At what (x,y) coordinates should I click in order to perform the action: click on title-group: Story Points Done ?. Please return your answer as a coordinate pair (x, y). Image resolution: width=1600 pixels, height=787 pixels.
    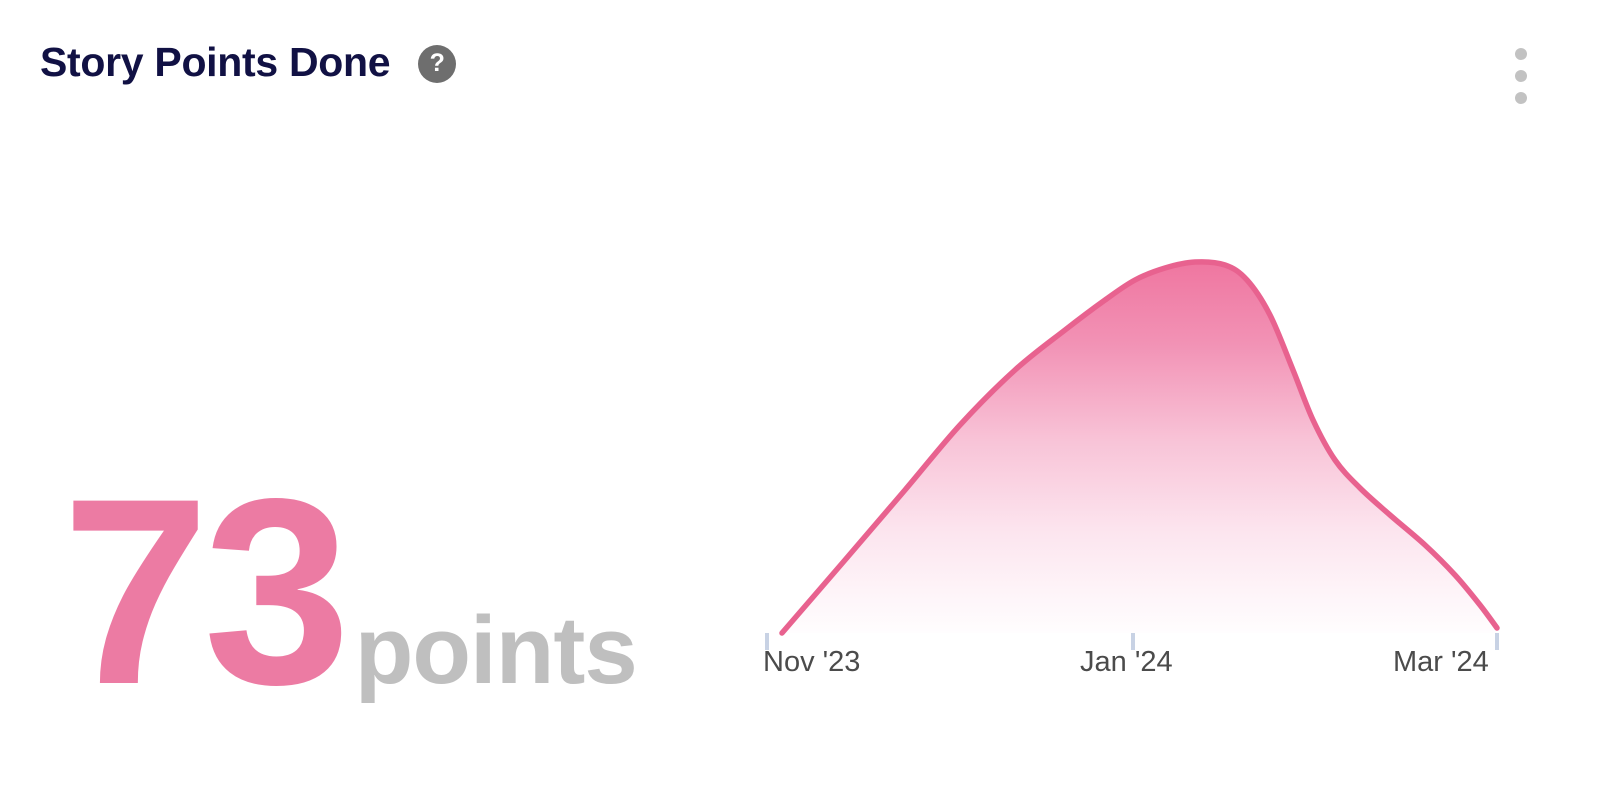
    Looking at the image, I should click on (248, 62).